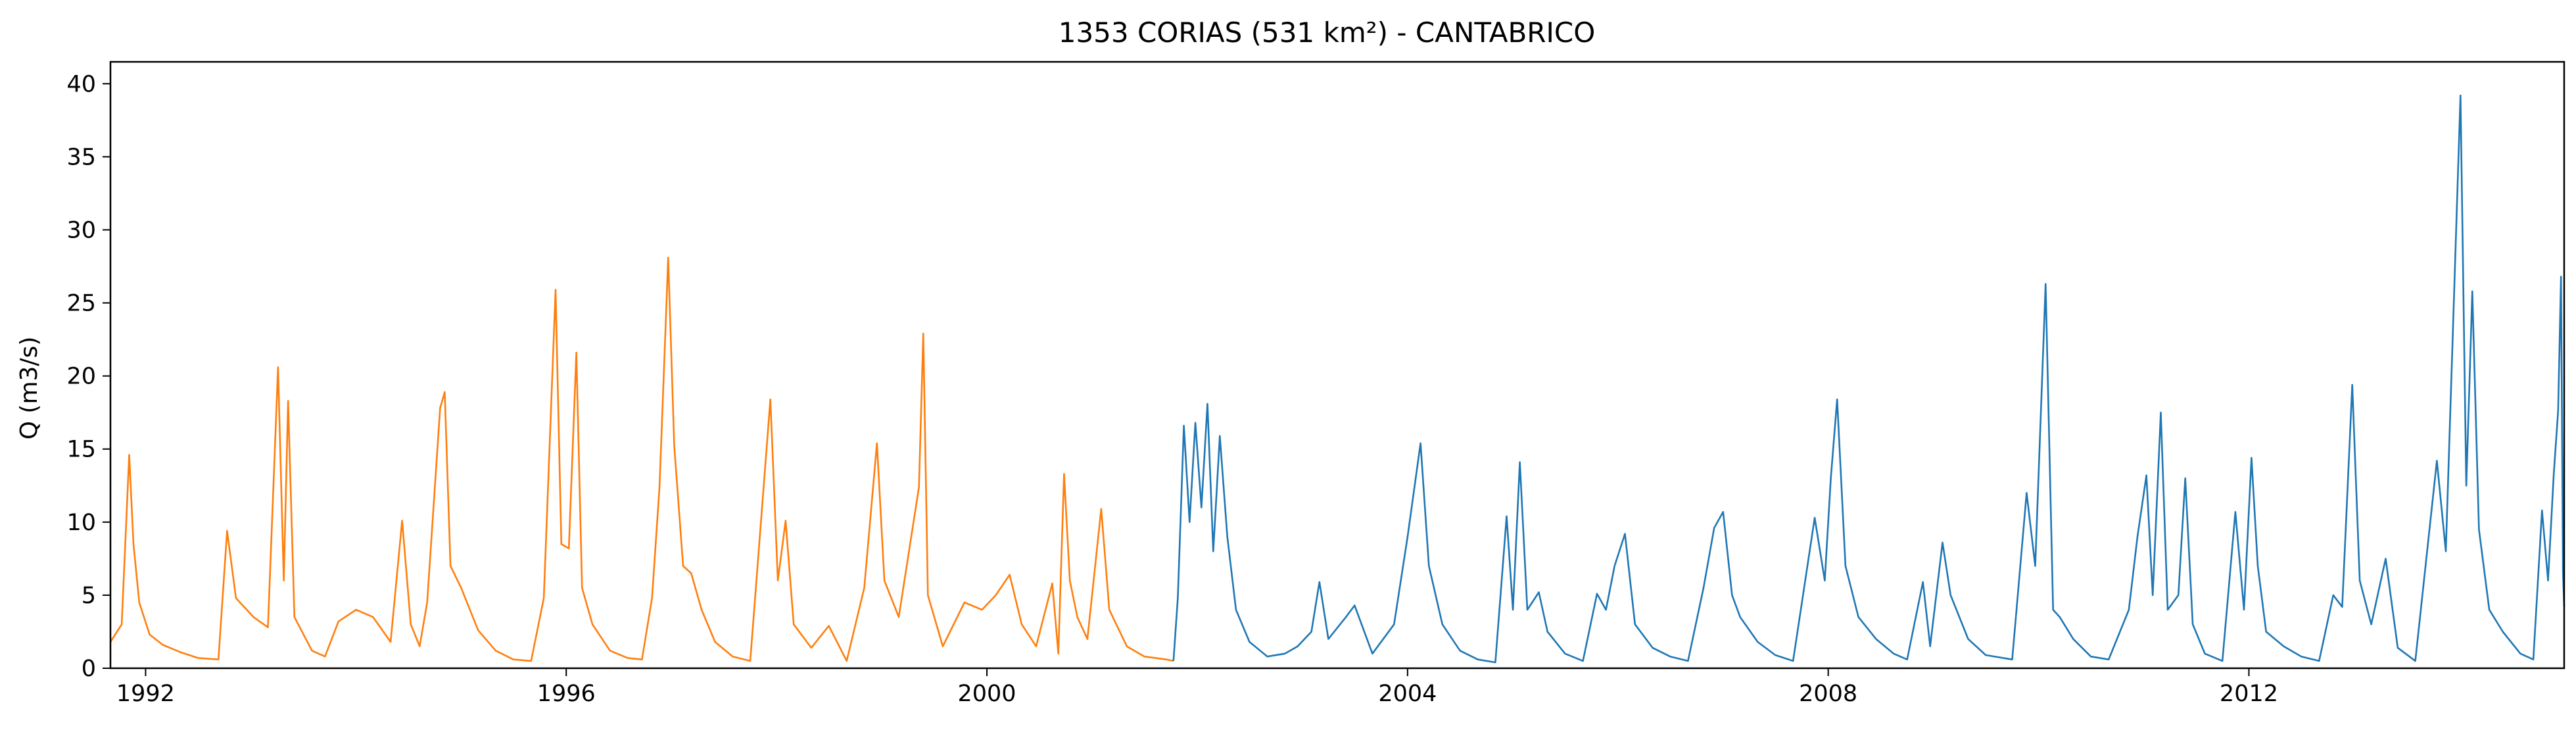 The height and width of the screenshot is (734, 2576). I want to click on x-tick-label-2000: 2000, so click(987, 694).